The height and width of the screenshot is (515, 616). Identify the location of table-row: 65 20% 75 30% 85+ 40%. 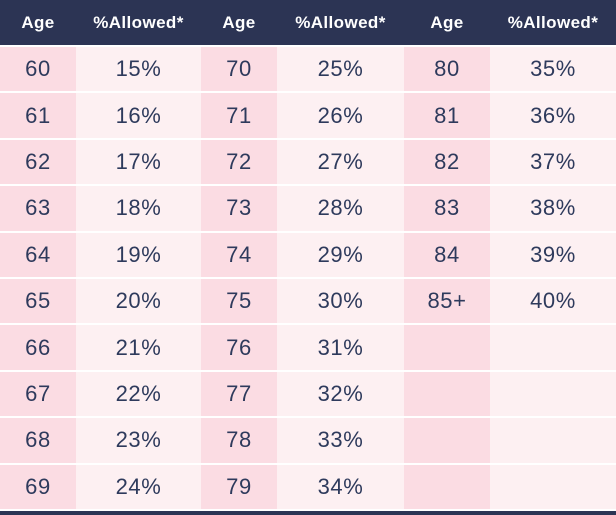
(308, 302).